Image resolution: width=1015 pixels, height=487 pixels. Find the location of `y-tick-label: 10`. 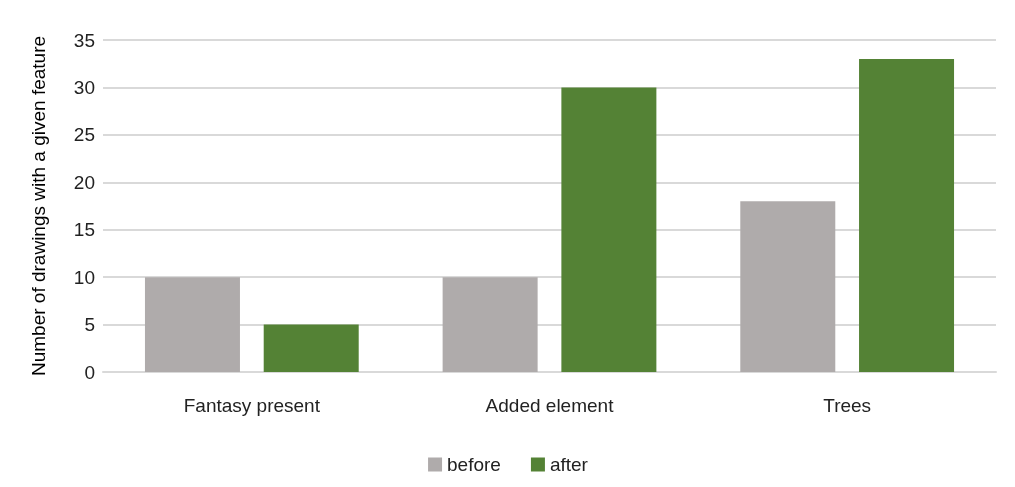

y-tick-label: 10 is located at coordinates (84, 277).